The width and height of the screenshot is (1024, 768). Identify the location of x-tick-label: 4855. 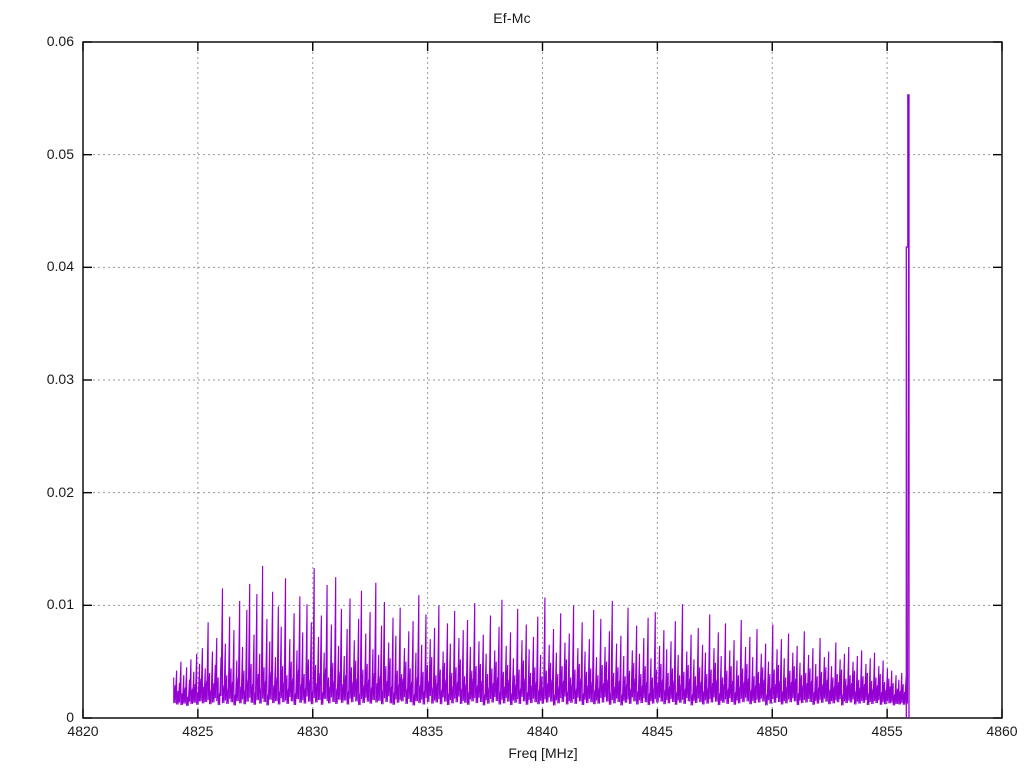
(887, 731).